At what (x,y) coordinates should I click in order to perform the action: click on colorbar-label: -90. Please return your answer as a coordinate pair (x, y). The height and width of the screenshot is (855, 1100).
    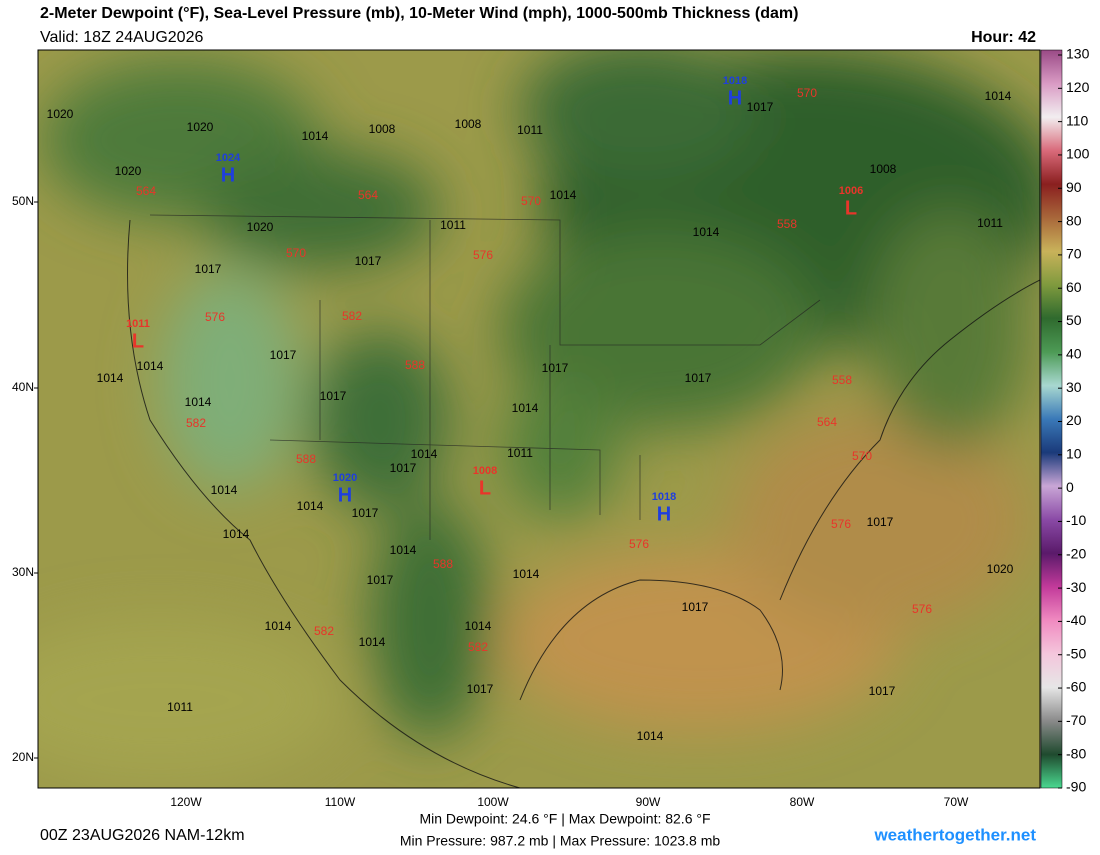
    Looking at the image, I should click on (1076, 787).